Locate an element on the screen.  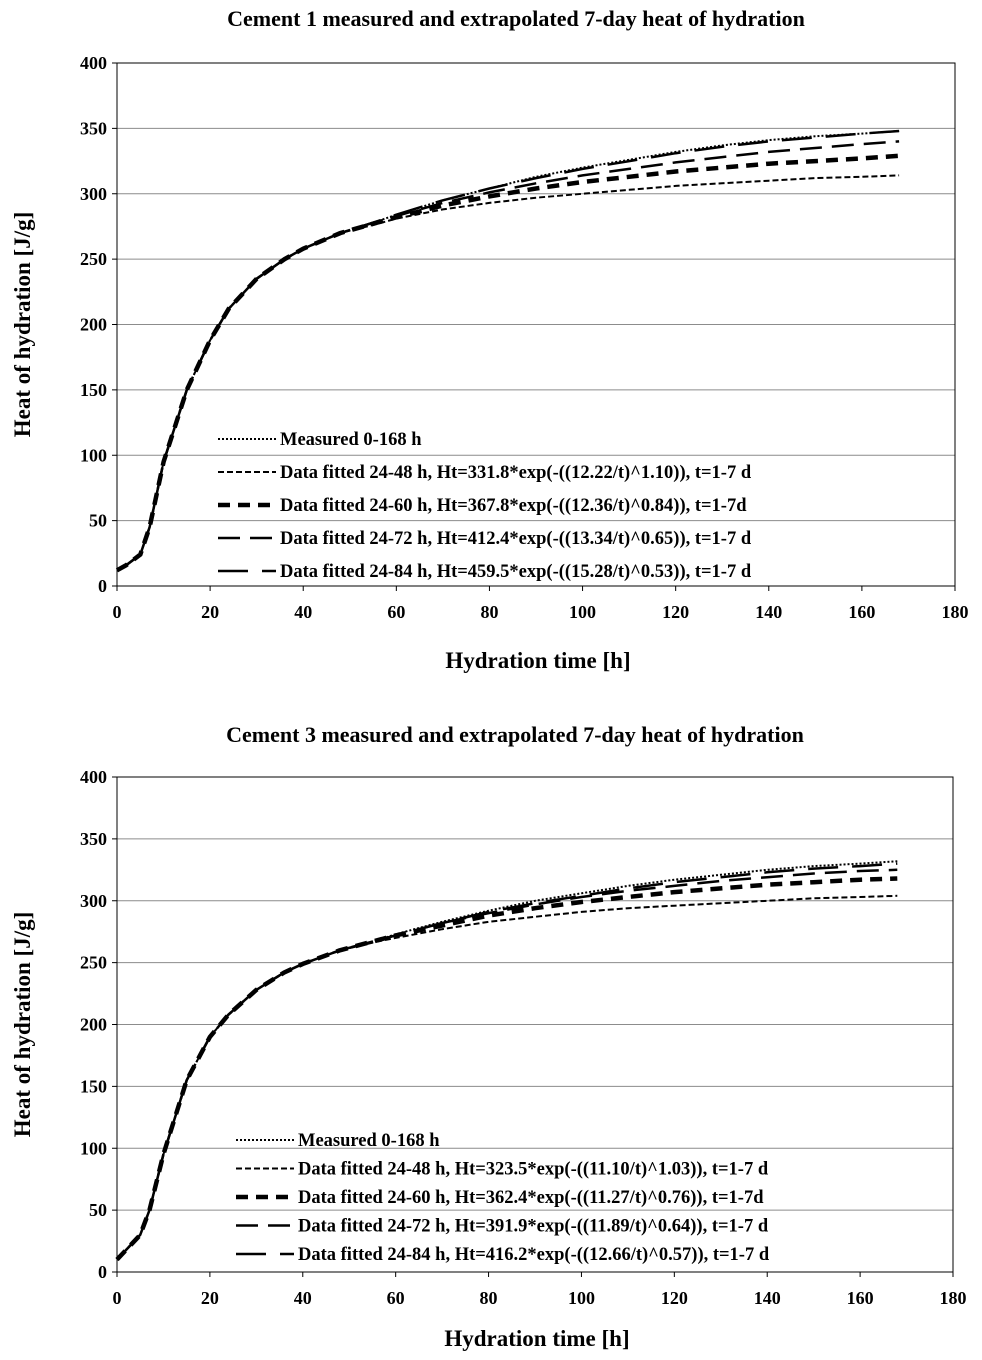
chart2-y-tick-label: 100 is located at coordinates (93, 1148).